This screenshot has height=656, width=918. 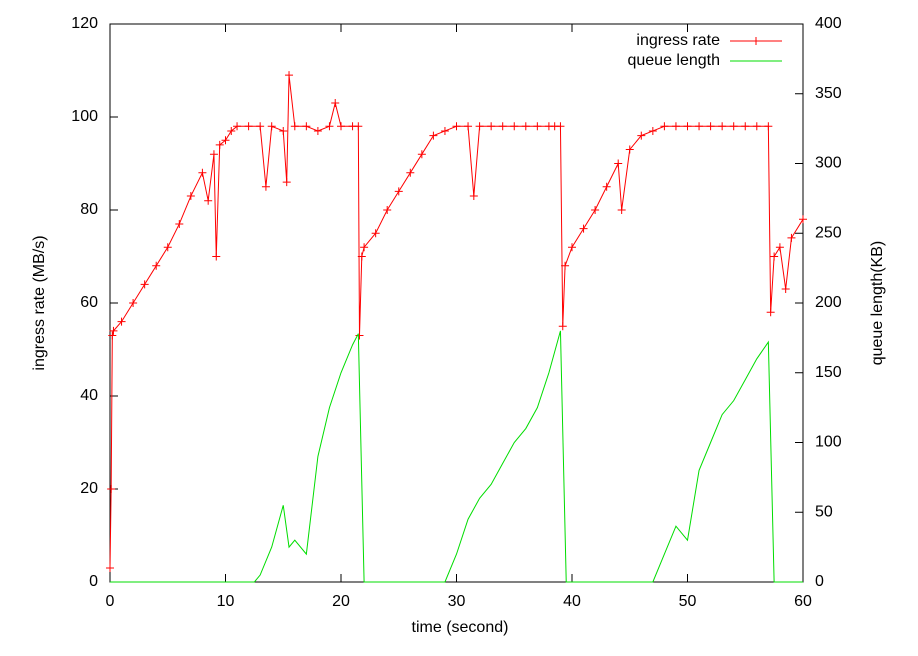 What do you see at coordinates (226, 601) in the screenshot?
I see `x-tick-label: 10` at bounding box center [226, 601].